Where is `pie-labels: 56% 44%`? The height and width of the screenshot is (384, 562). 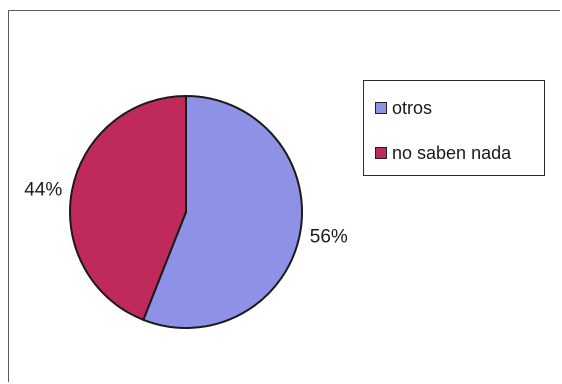
pie-labels: 56% 44% is located at coordinates (186, 213).